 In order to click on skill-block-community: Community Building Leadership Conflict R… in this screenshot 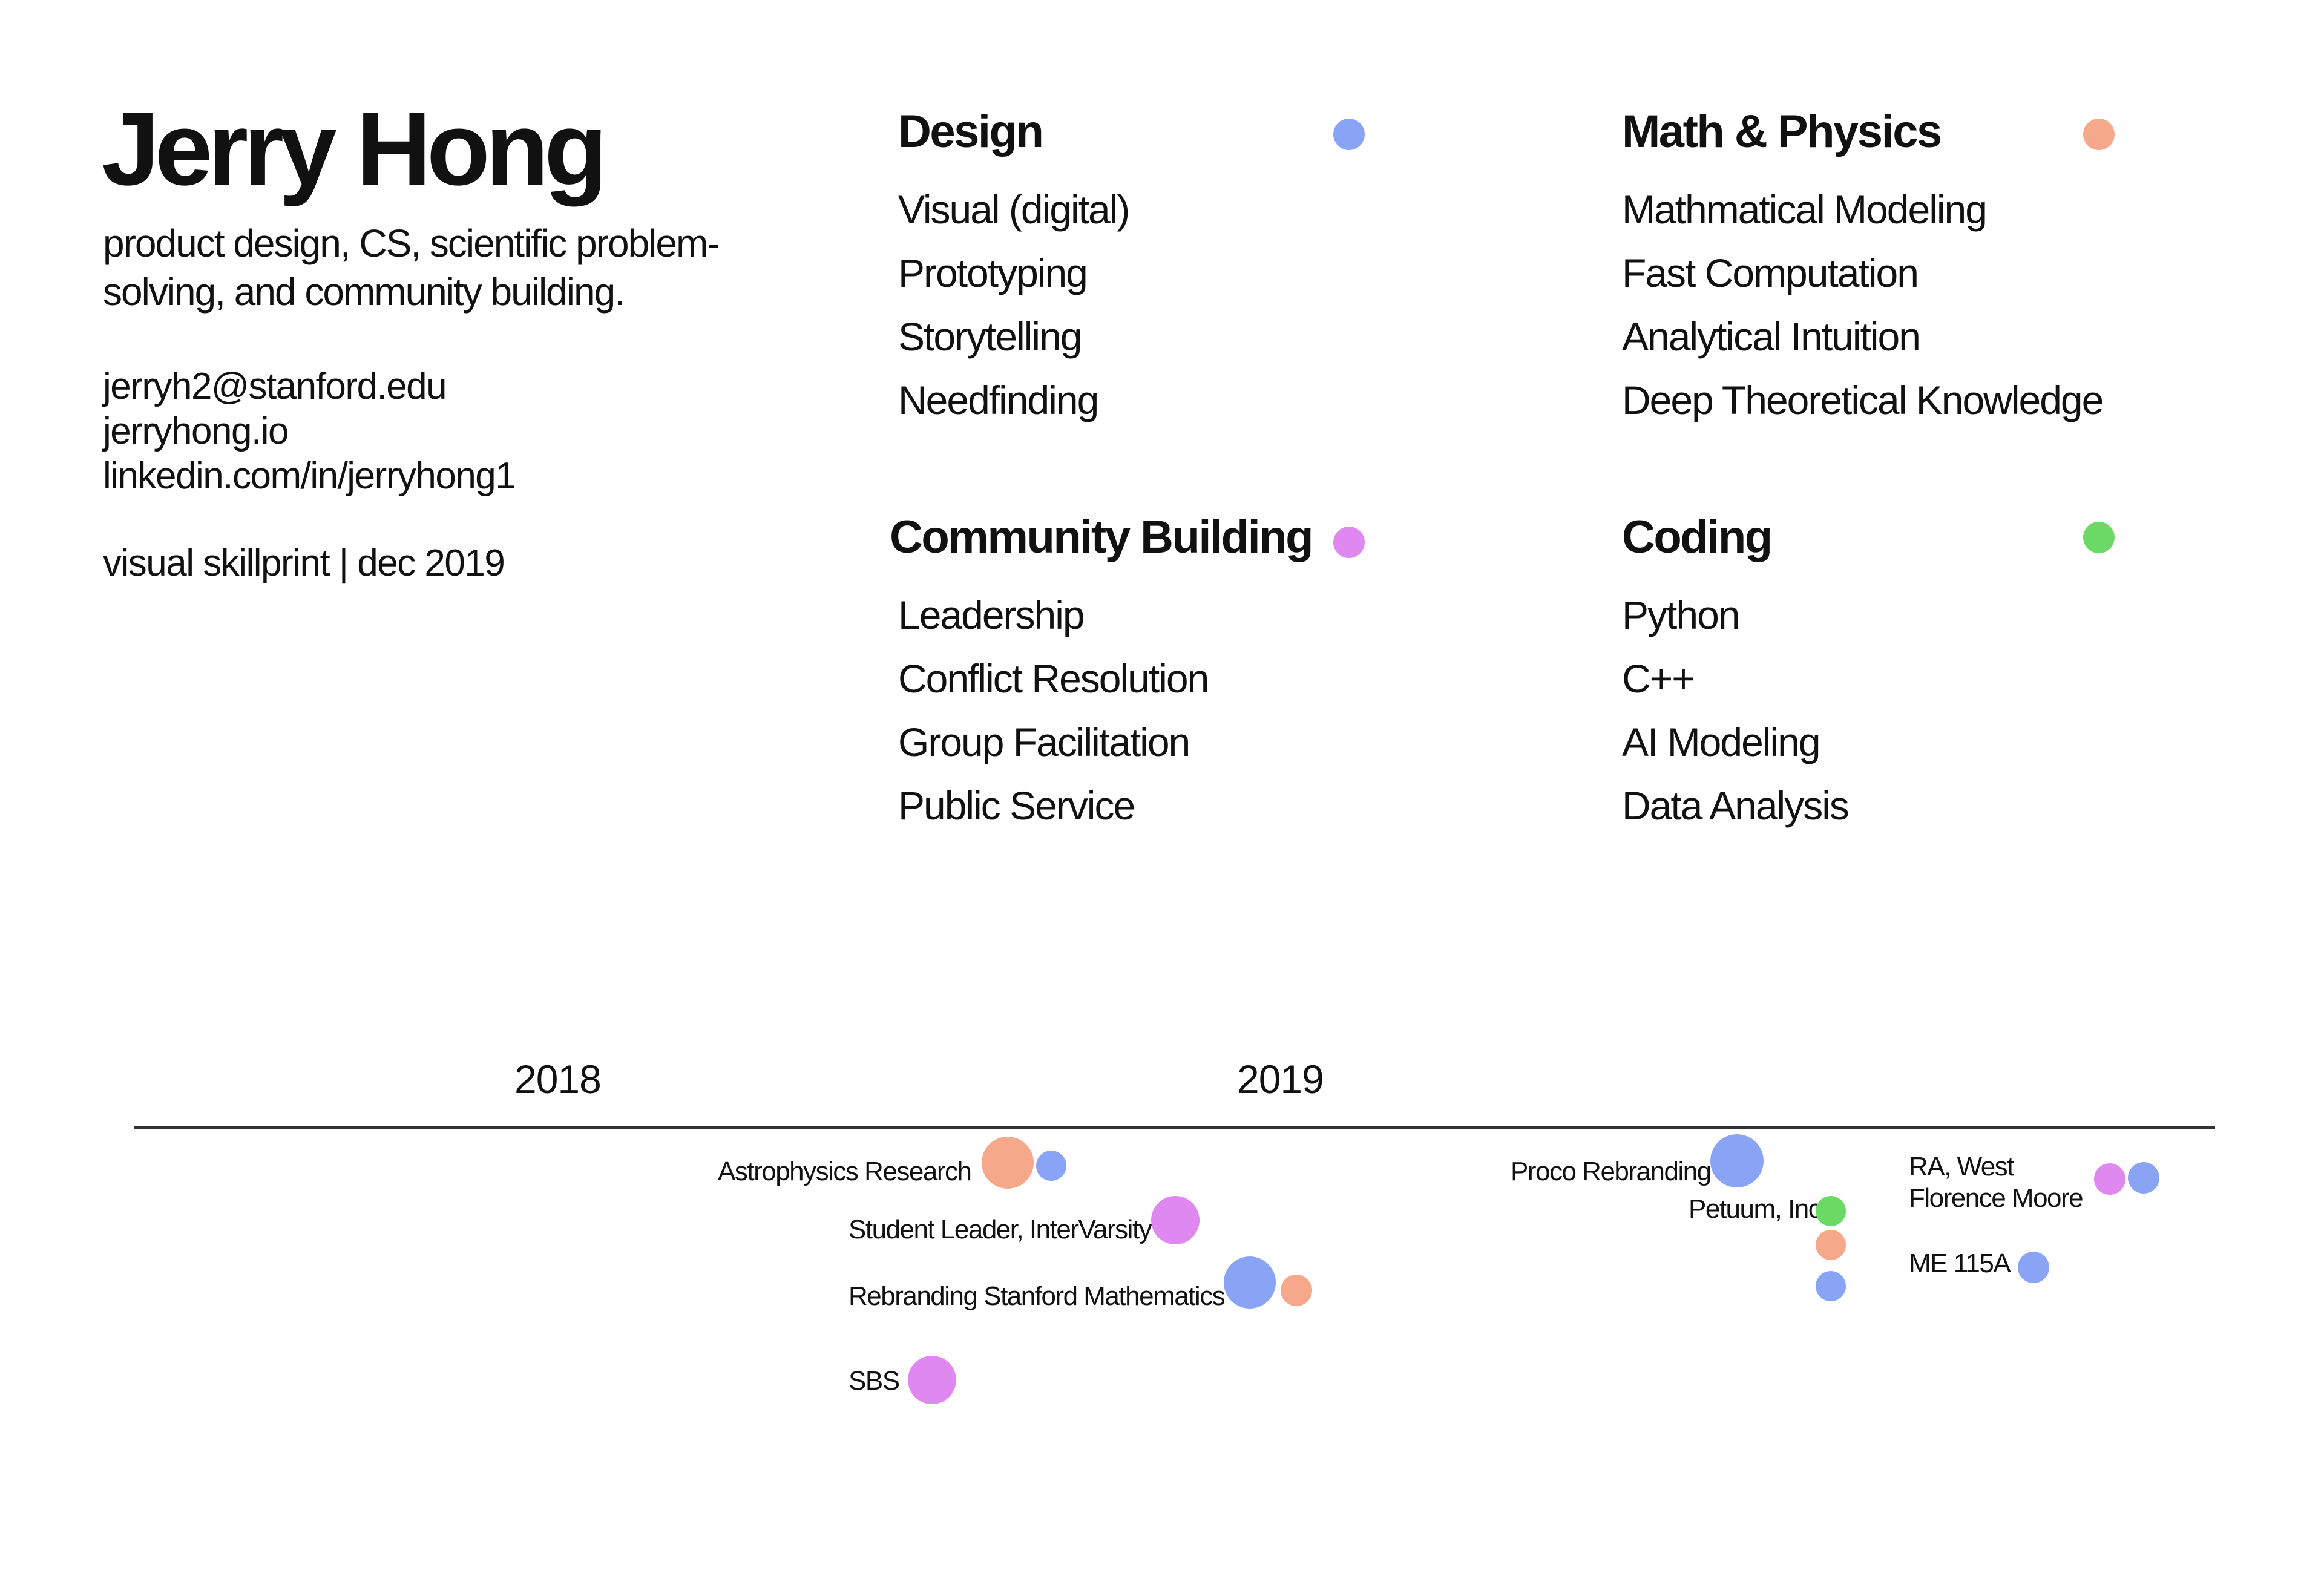, I will do `click(1102, 674)`.